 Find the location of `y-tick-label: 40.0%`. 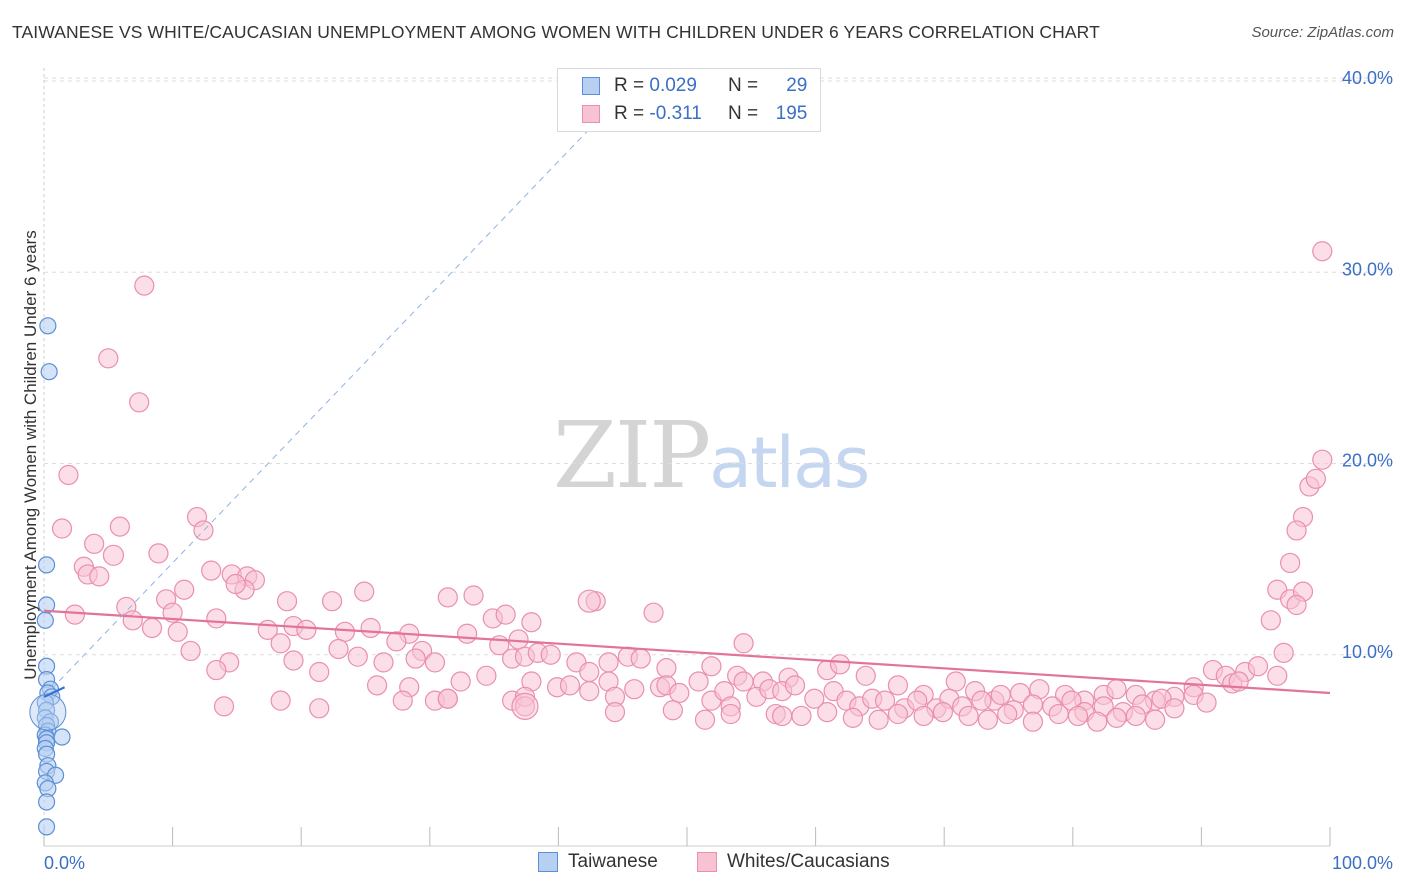

y-tick-label: 40.0% is located at coordinates (1367, 78).